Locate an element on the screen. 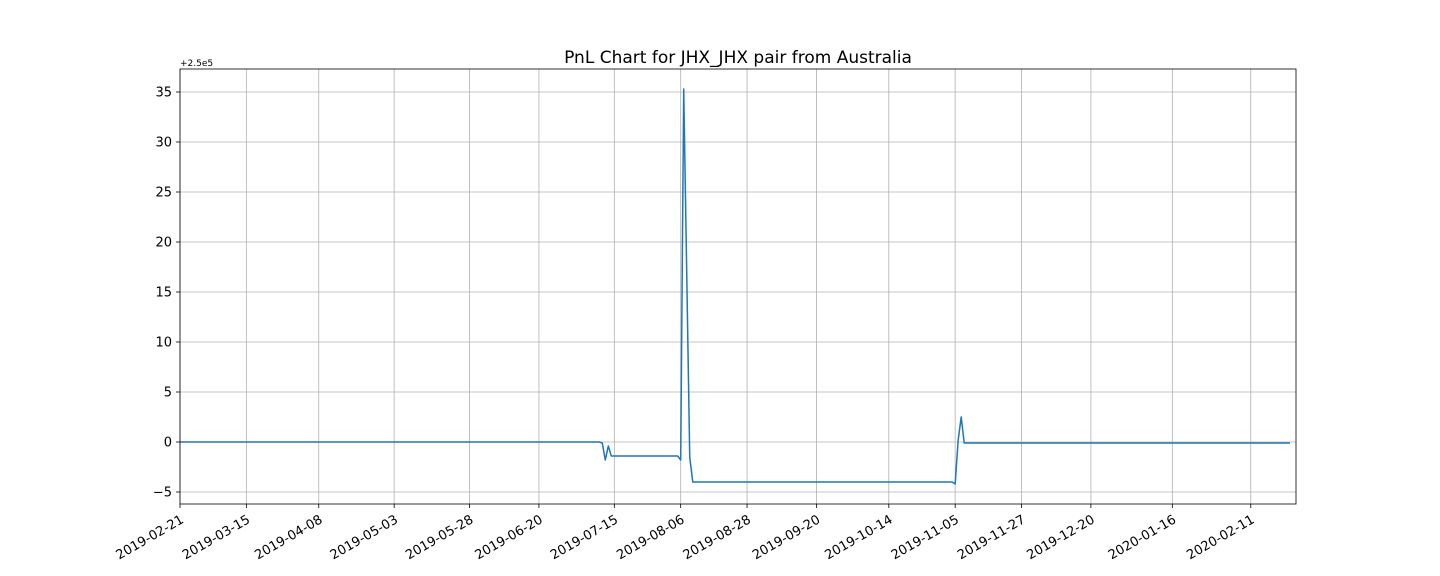 The width and height of the screenshot is (1440, 576). x-tick-label: 2019-02-21 is located at coordinates (150, 537).